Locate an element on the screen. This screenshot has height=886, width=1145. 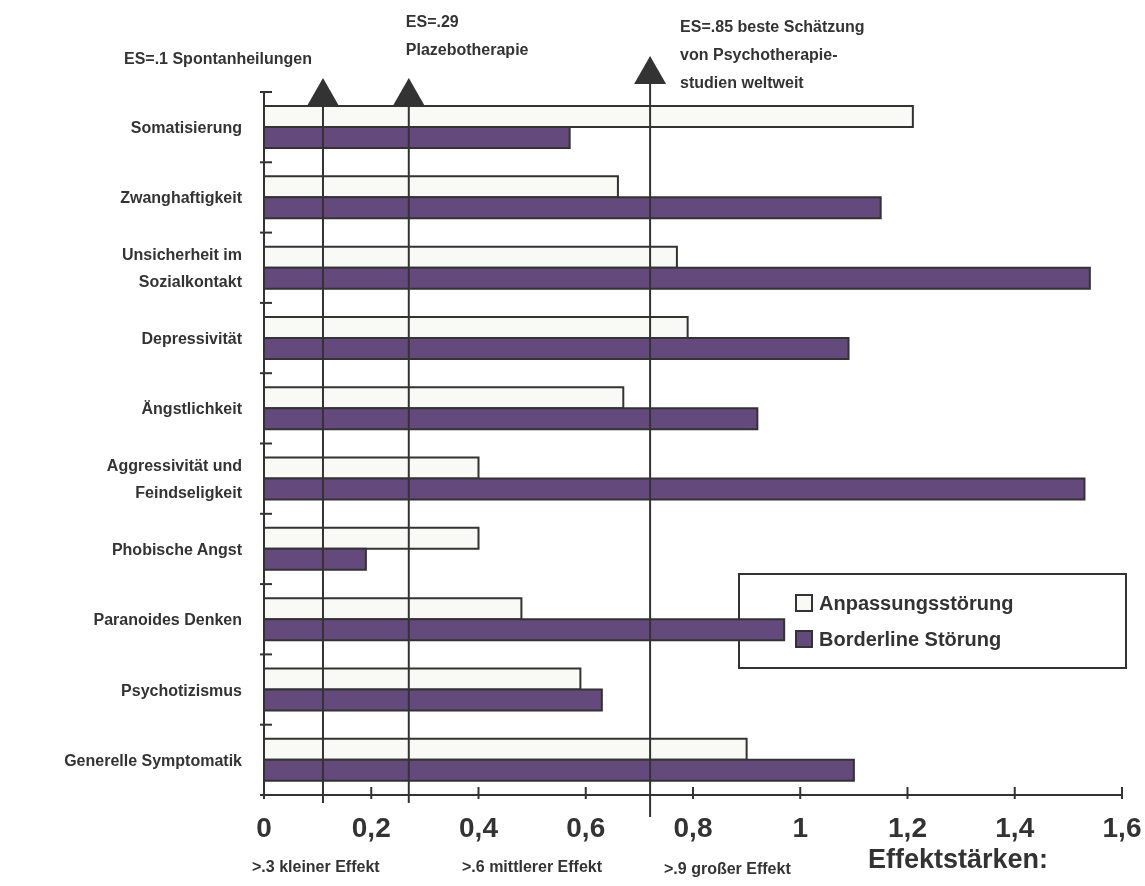
ref-line-label: ES=.29 Plazebotherapie is located at coordinates (467, 35).